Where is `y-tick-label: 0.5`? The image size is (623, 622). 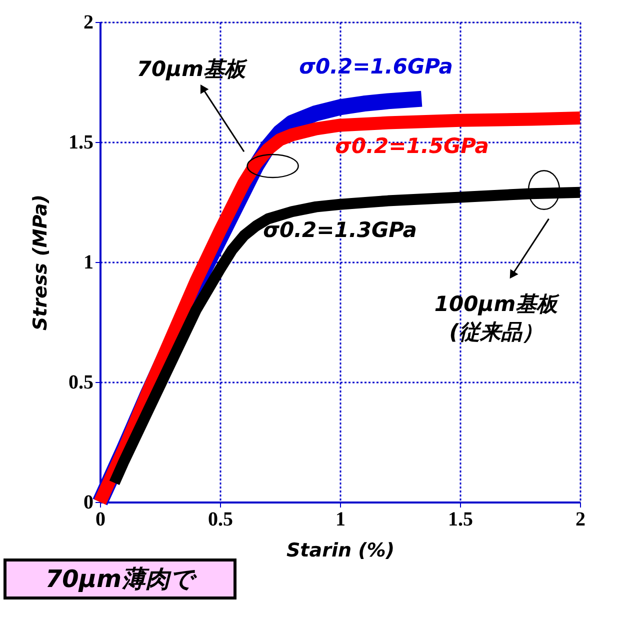 y-tick-label: 0.5 is located at coordinates (81, 383).